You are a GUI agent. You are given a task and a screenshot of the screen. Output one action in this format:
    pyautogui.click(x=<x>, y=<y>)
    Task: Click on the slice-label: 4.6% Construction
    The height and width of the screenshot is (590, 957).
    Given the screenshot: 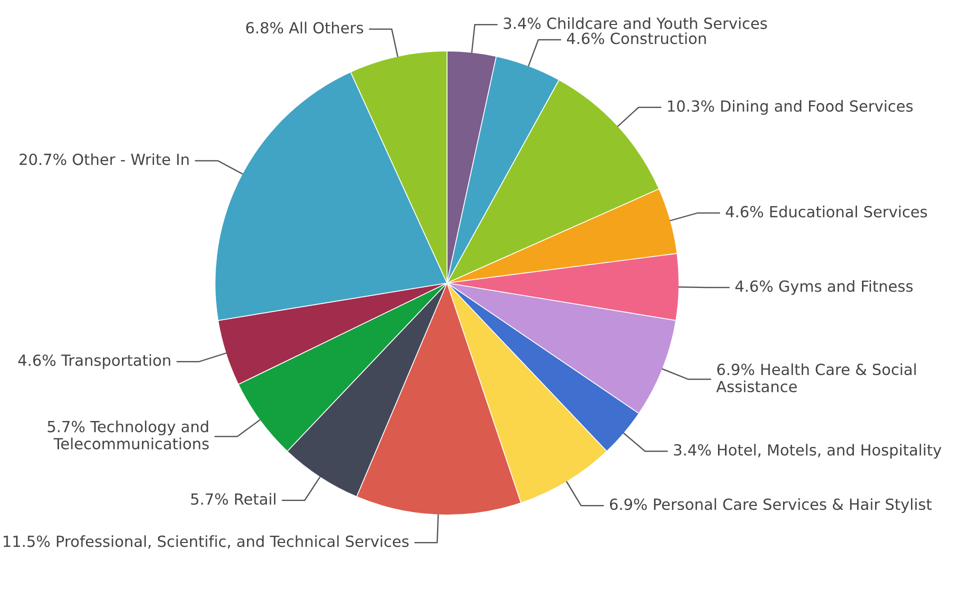 What is the action you would take?
    pyautogui.click(x=636, y=38)
    